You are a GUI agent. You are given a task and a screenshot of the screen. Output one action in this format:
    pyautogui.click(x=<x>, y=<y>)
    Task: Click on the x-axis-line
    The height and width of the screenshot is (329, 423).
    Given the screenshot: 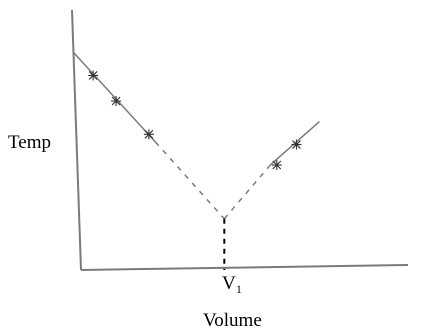 What is the action you would take?
    pyautogui.click(x=244, y=267)
    